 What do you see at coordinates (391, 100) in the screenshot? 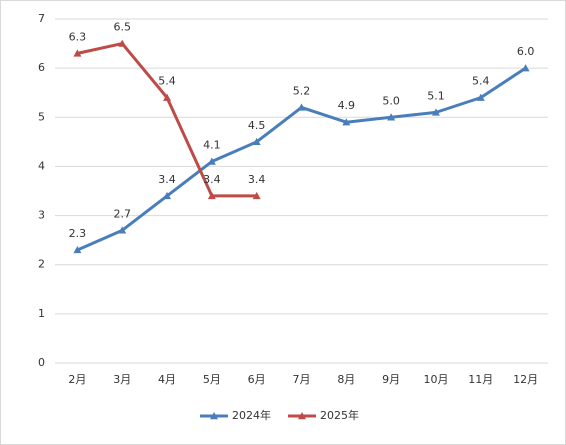
I see `data-label: 5.0` at bounding box center [391, 100].